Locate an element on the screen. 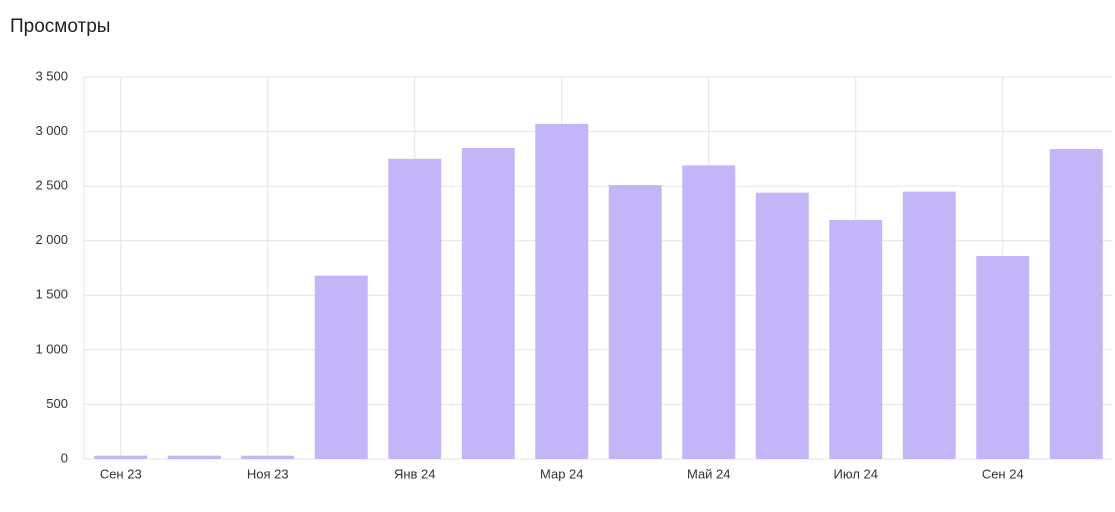 This screenshot has width=1115, height=512. y-tick-label: 0 is located at coordinates (64, 457).